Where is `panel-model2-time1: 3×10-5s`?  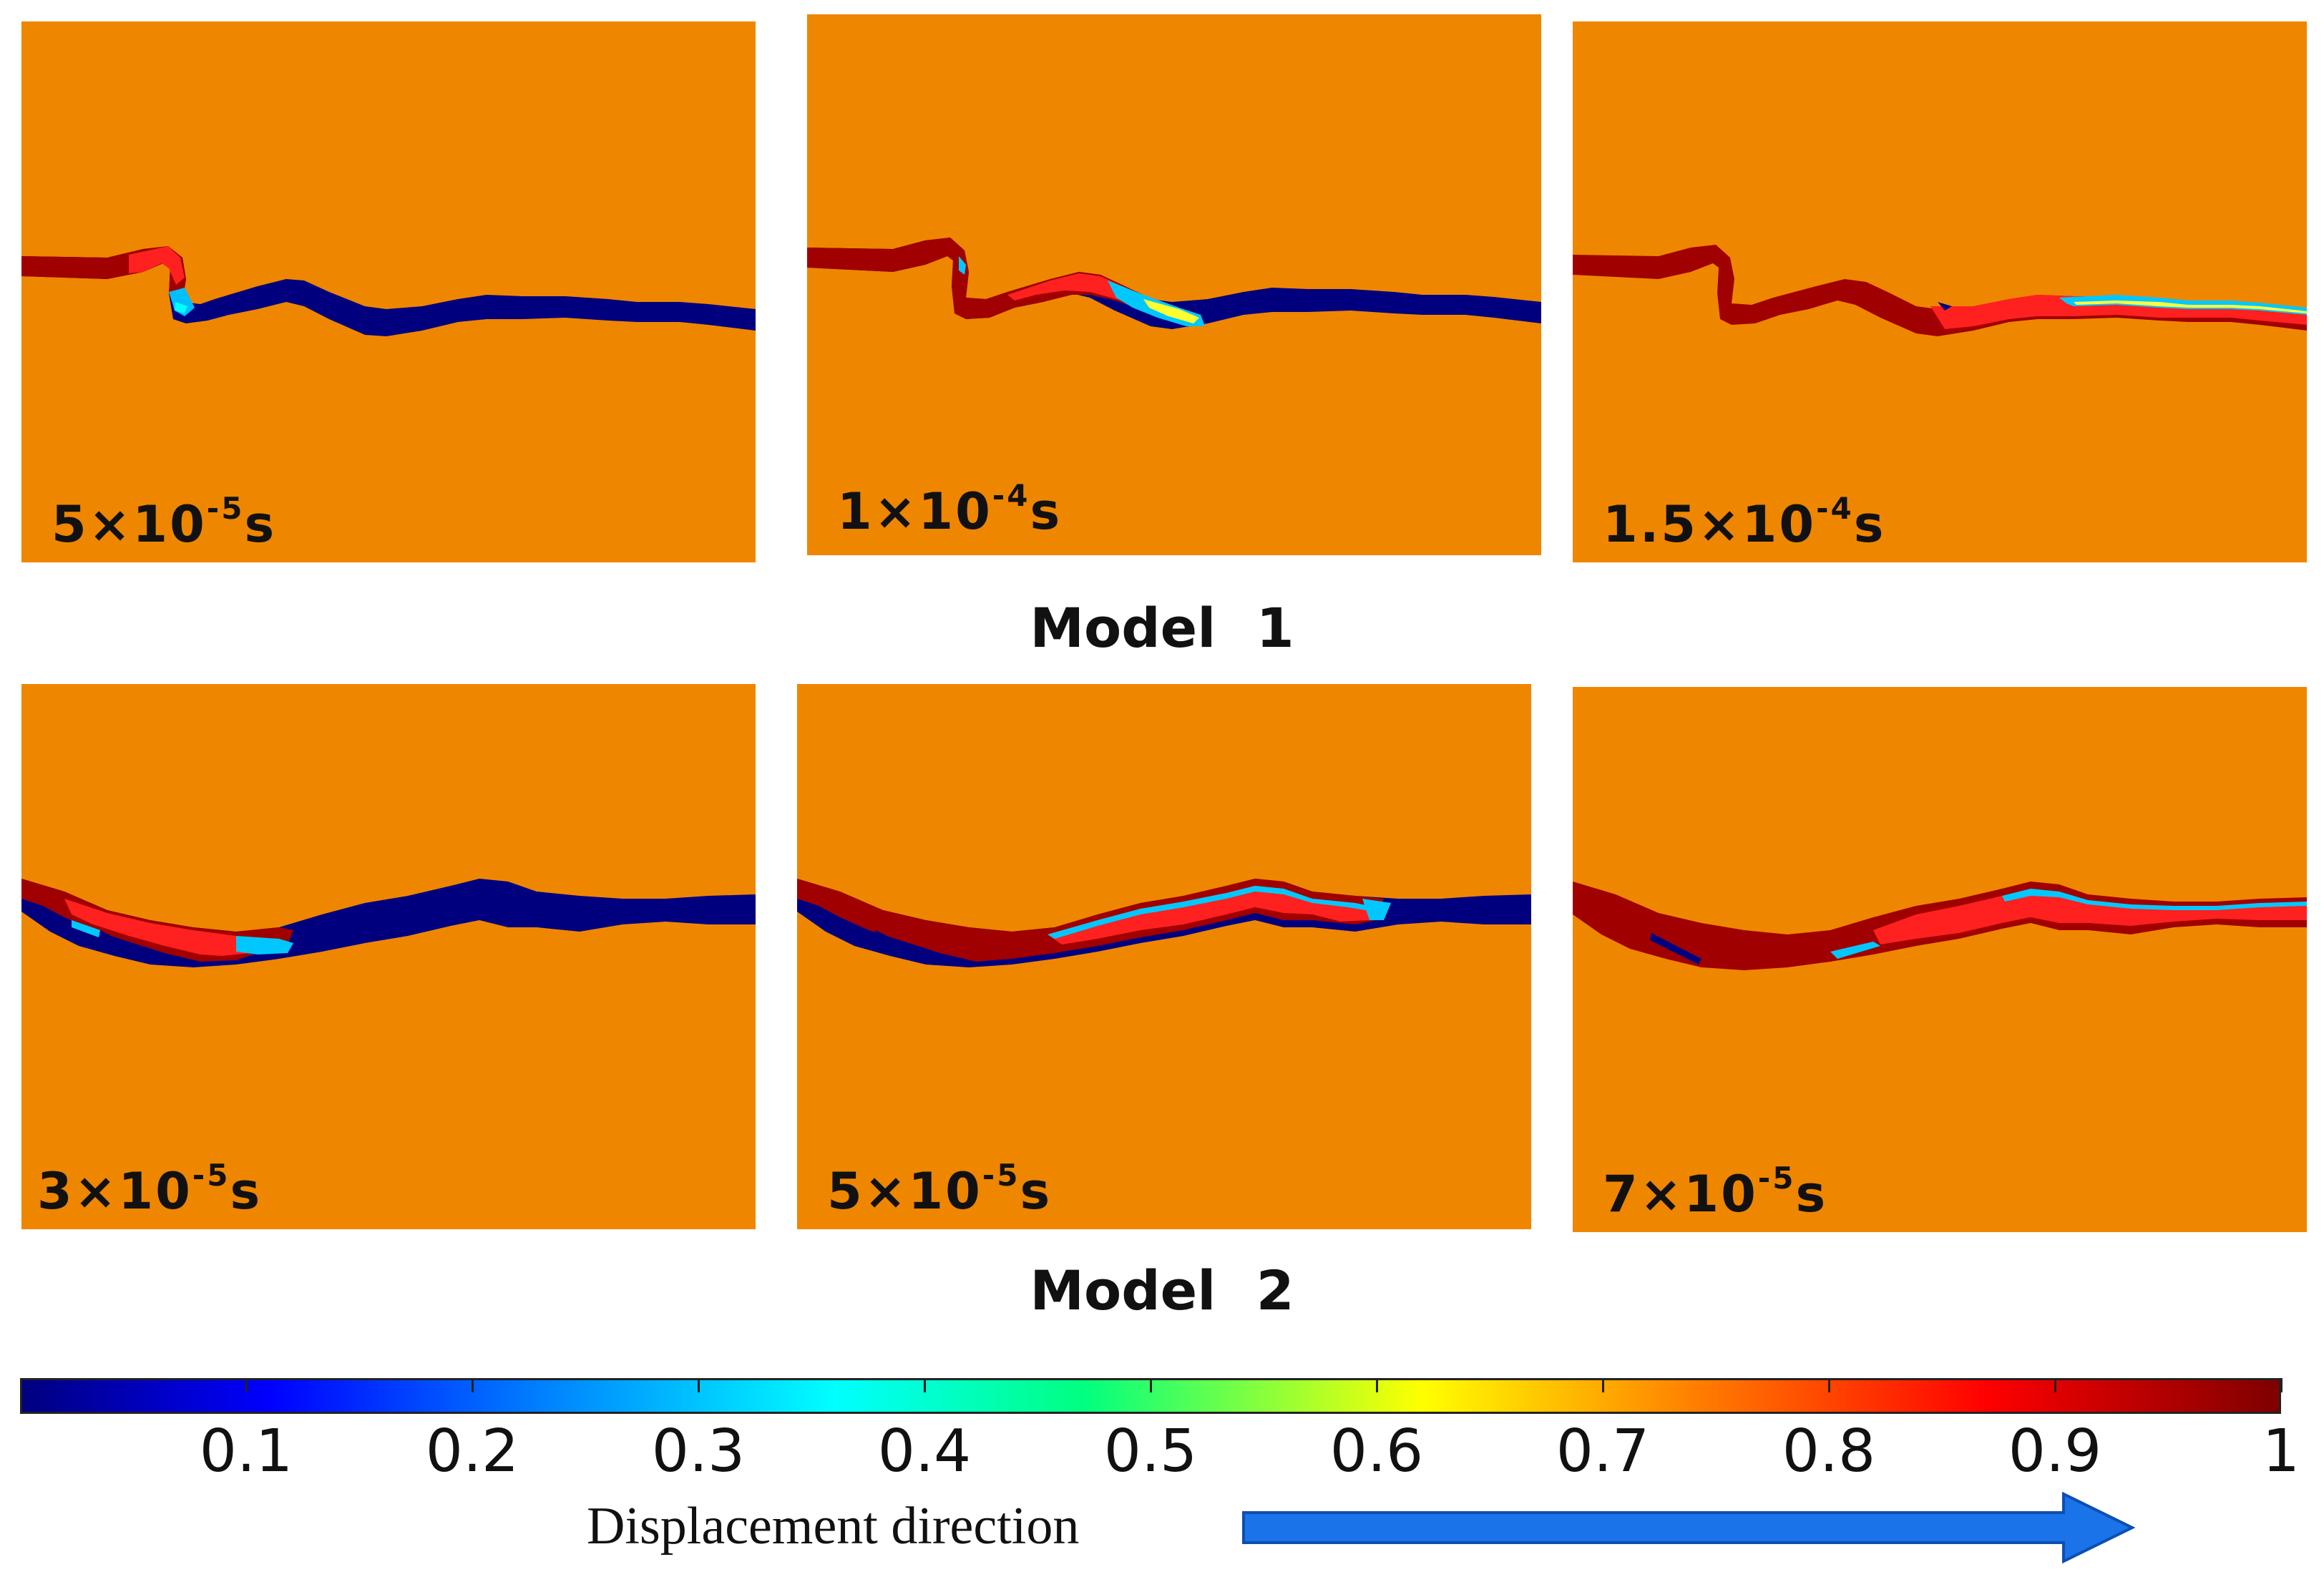 panel-model2-time1: 3×10-5s is located at coordinates (388, 957).